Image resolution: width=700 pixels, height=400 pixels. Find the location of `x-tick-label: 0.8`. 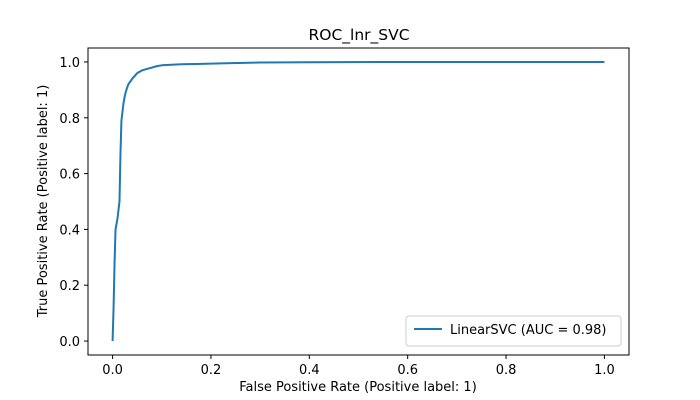

x-tick-label: 0.8 is located at coordinates (506, 370).